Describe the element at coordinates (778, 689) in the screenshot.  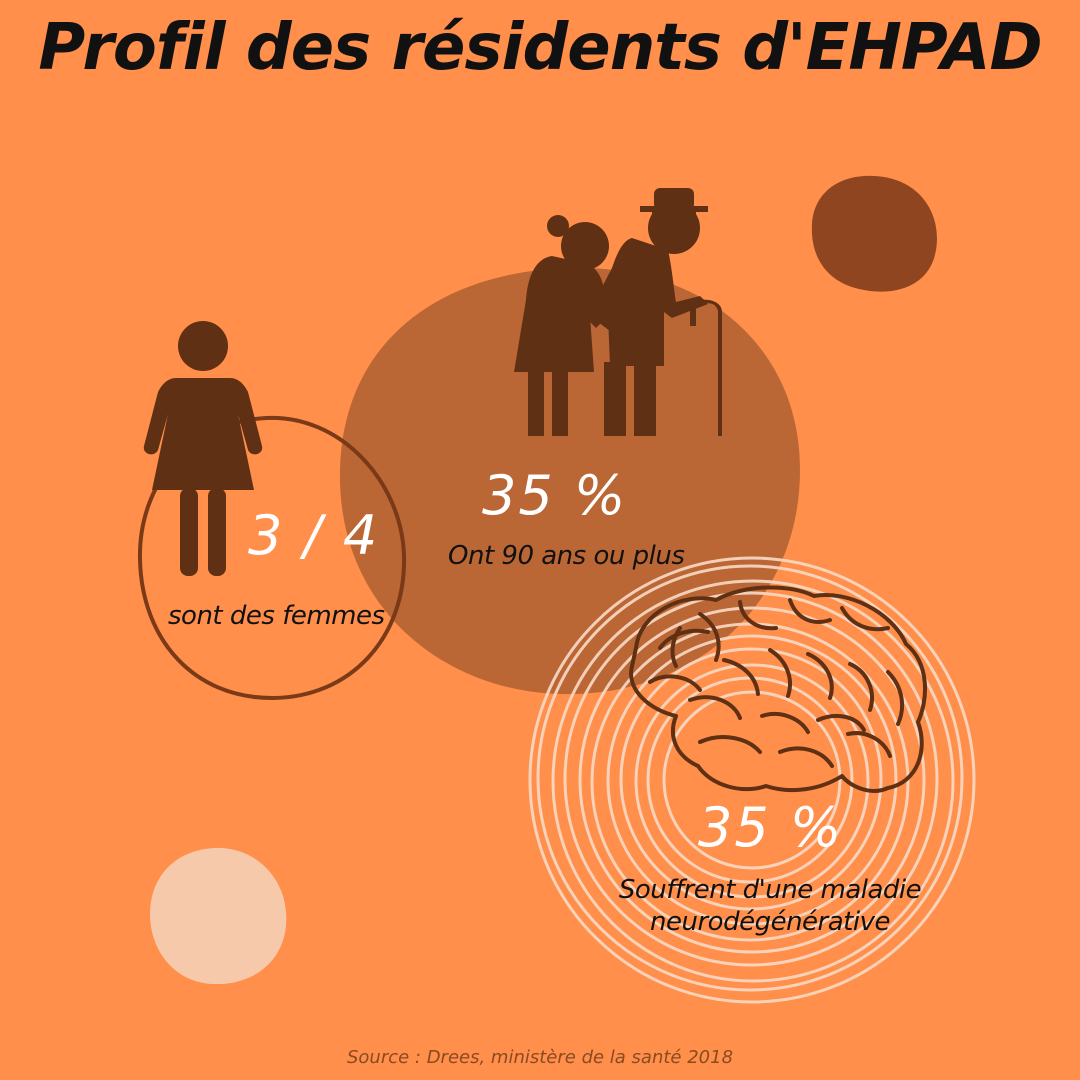
I see `brain-icon` at that location.